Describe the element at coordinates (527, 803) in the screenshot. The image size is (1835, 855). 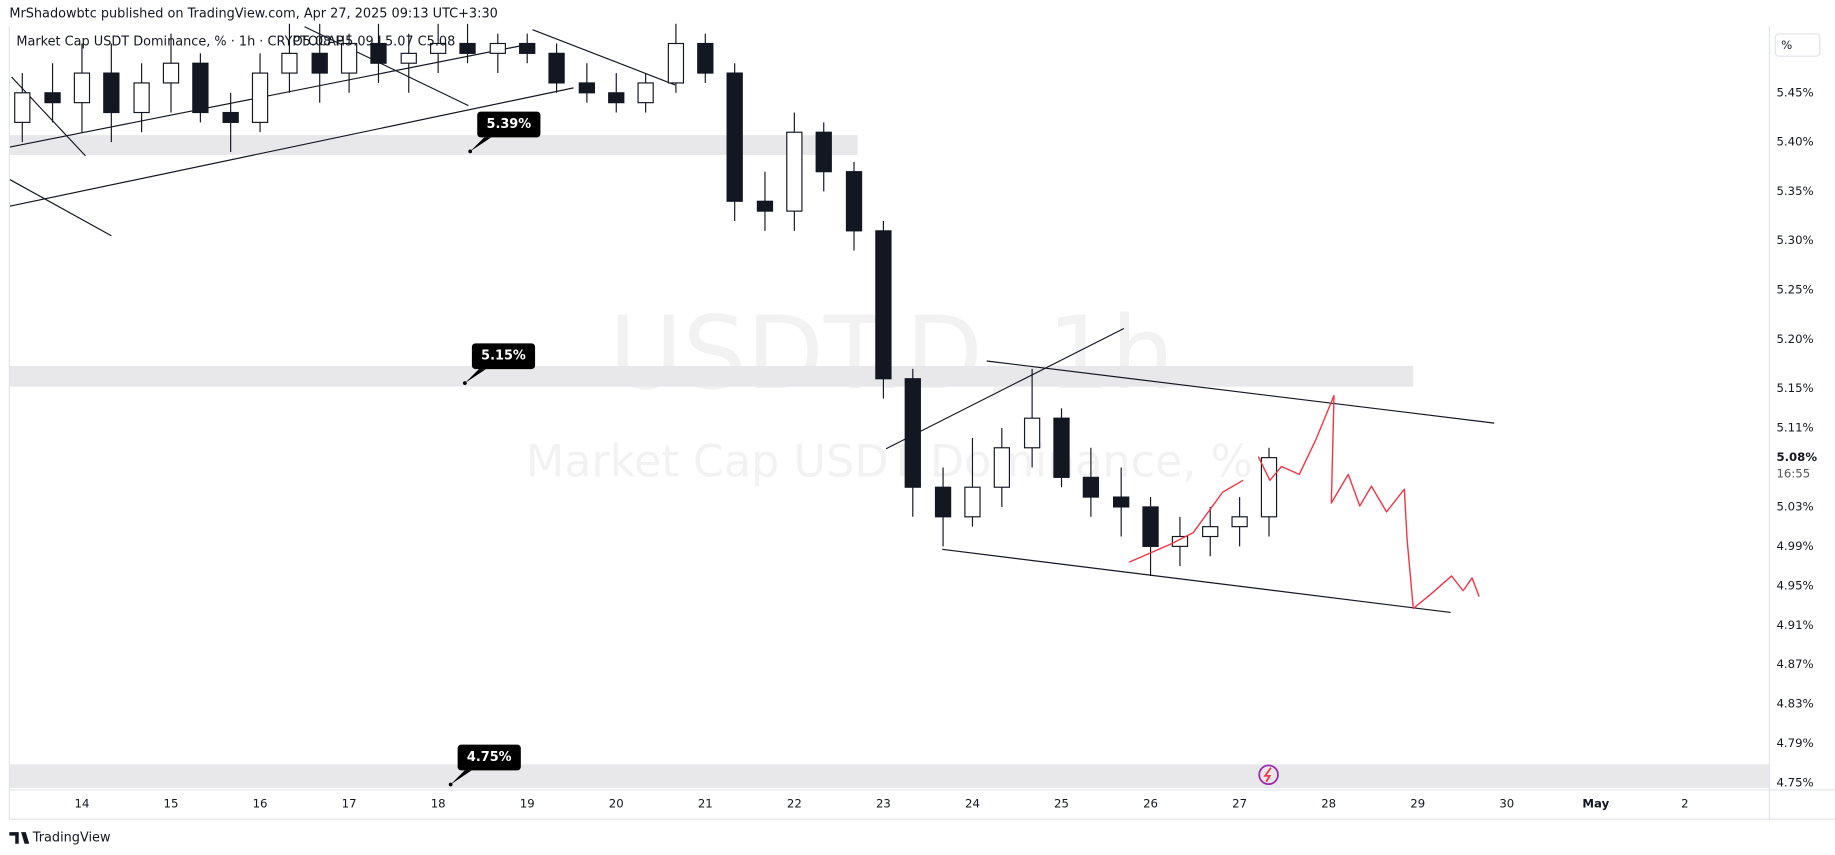
I see `x-tick-label: 19` at that location.